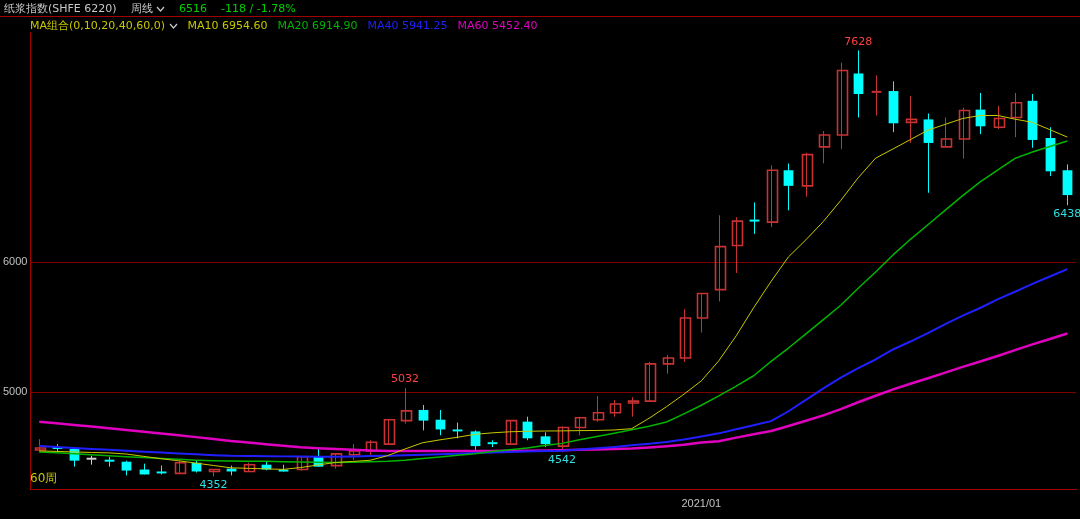  What do you see at coordinates (227, 25) in the screenshot?
I see `text: MA10 6954.60` at bounding box center [227, 25].